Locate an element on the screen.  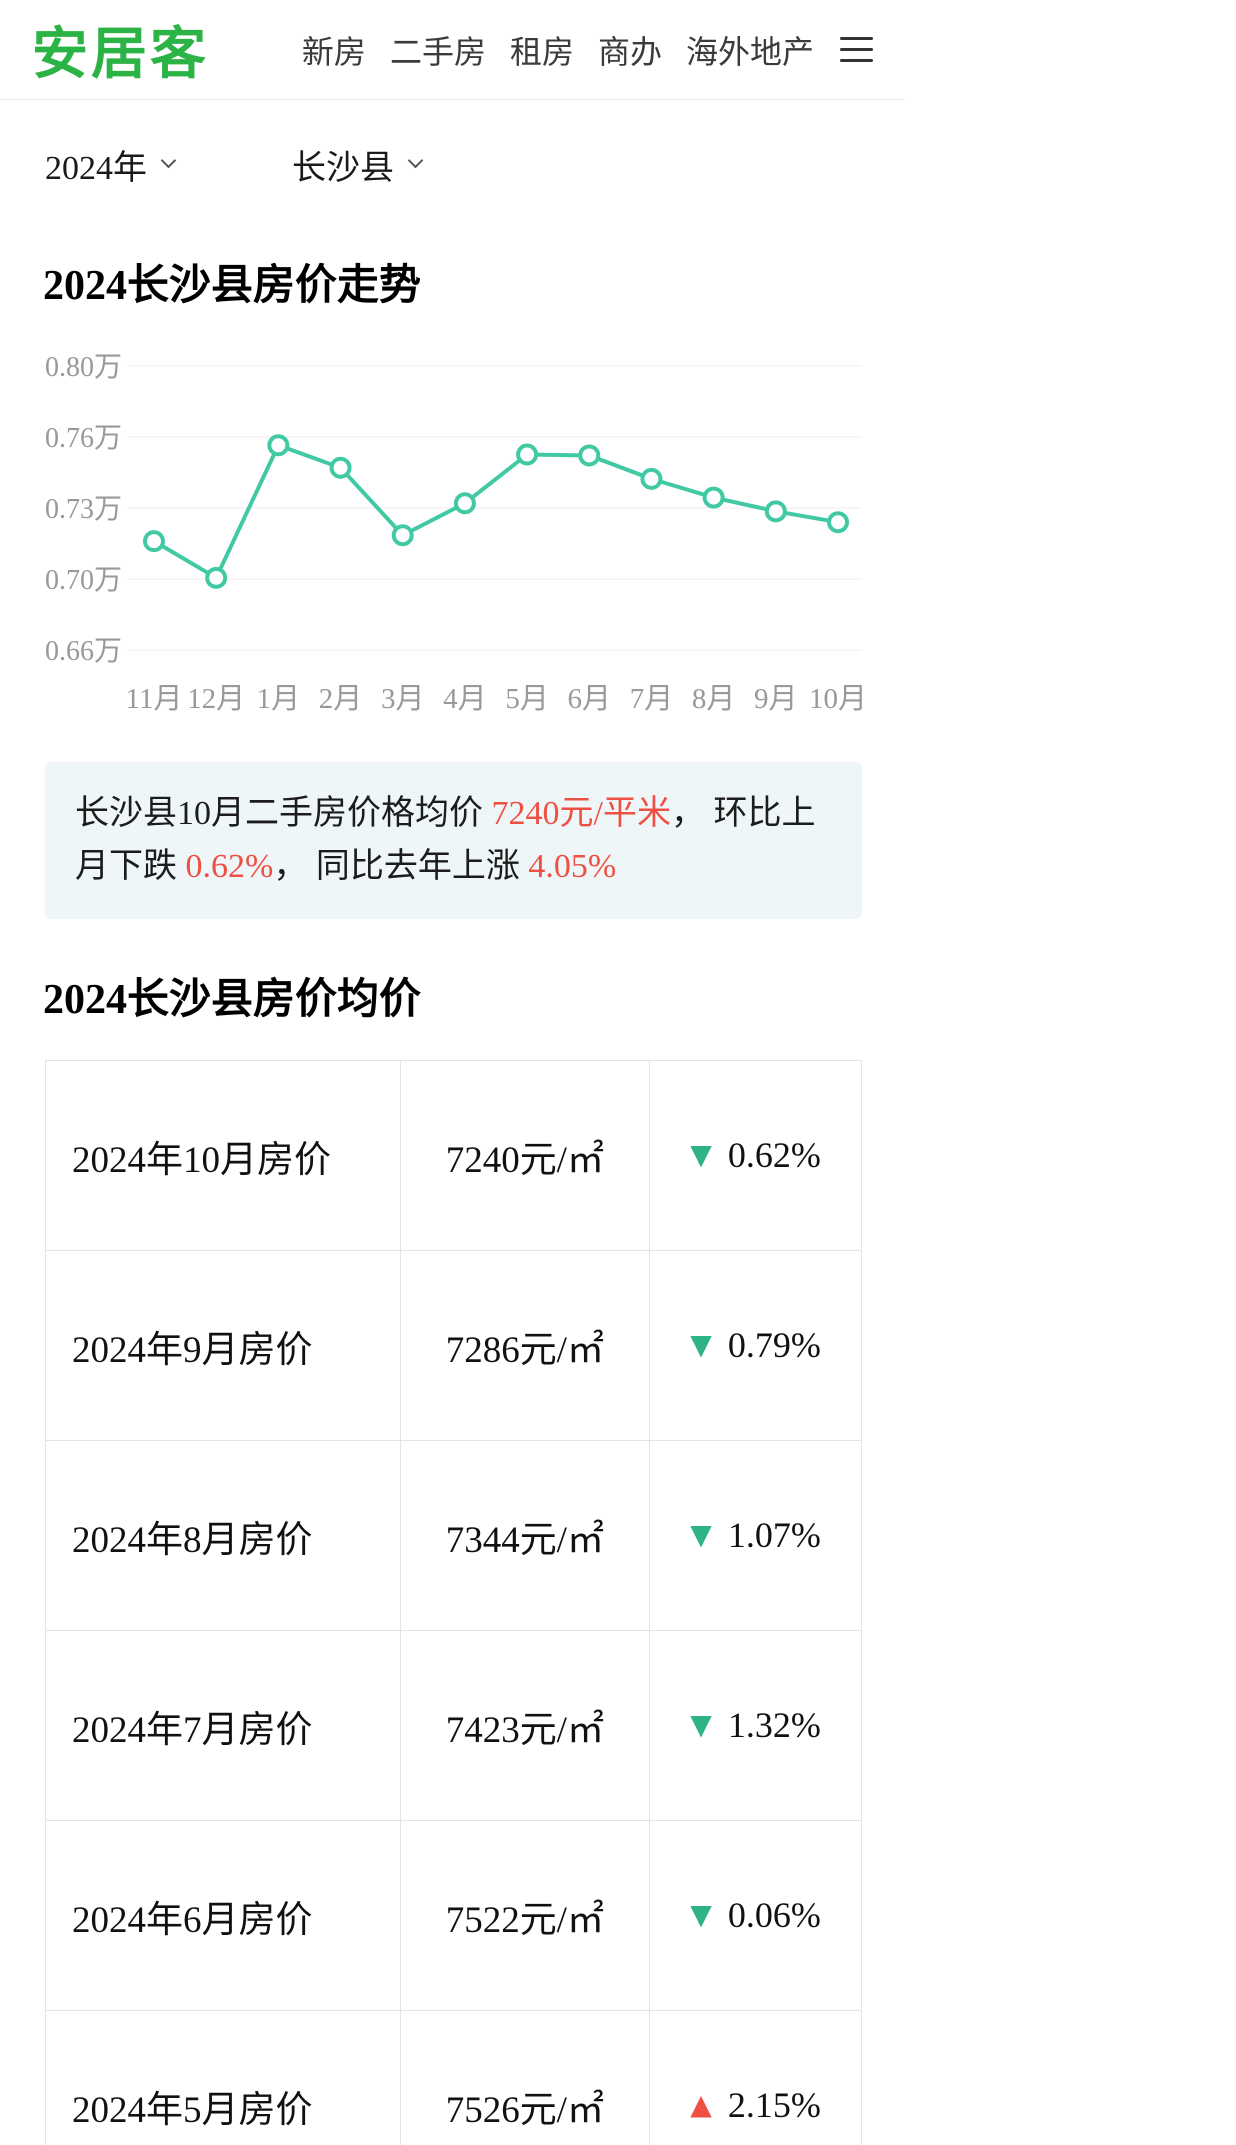
up-triangle-icon: ▲ is located at coordinates (701, 2105).